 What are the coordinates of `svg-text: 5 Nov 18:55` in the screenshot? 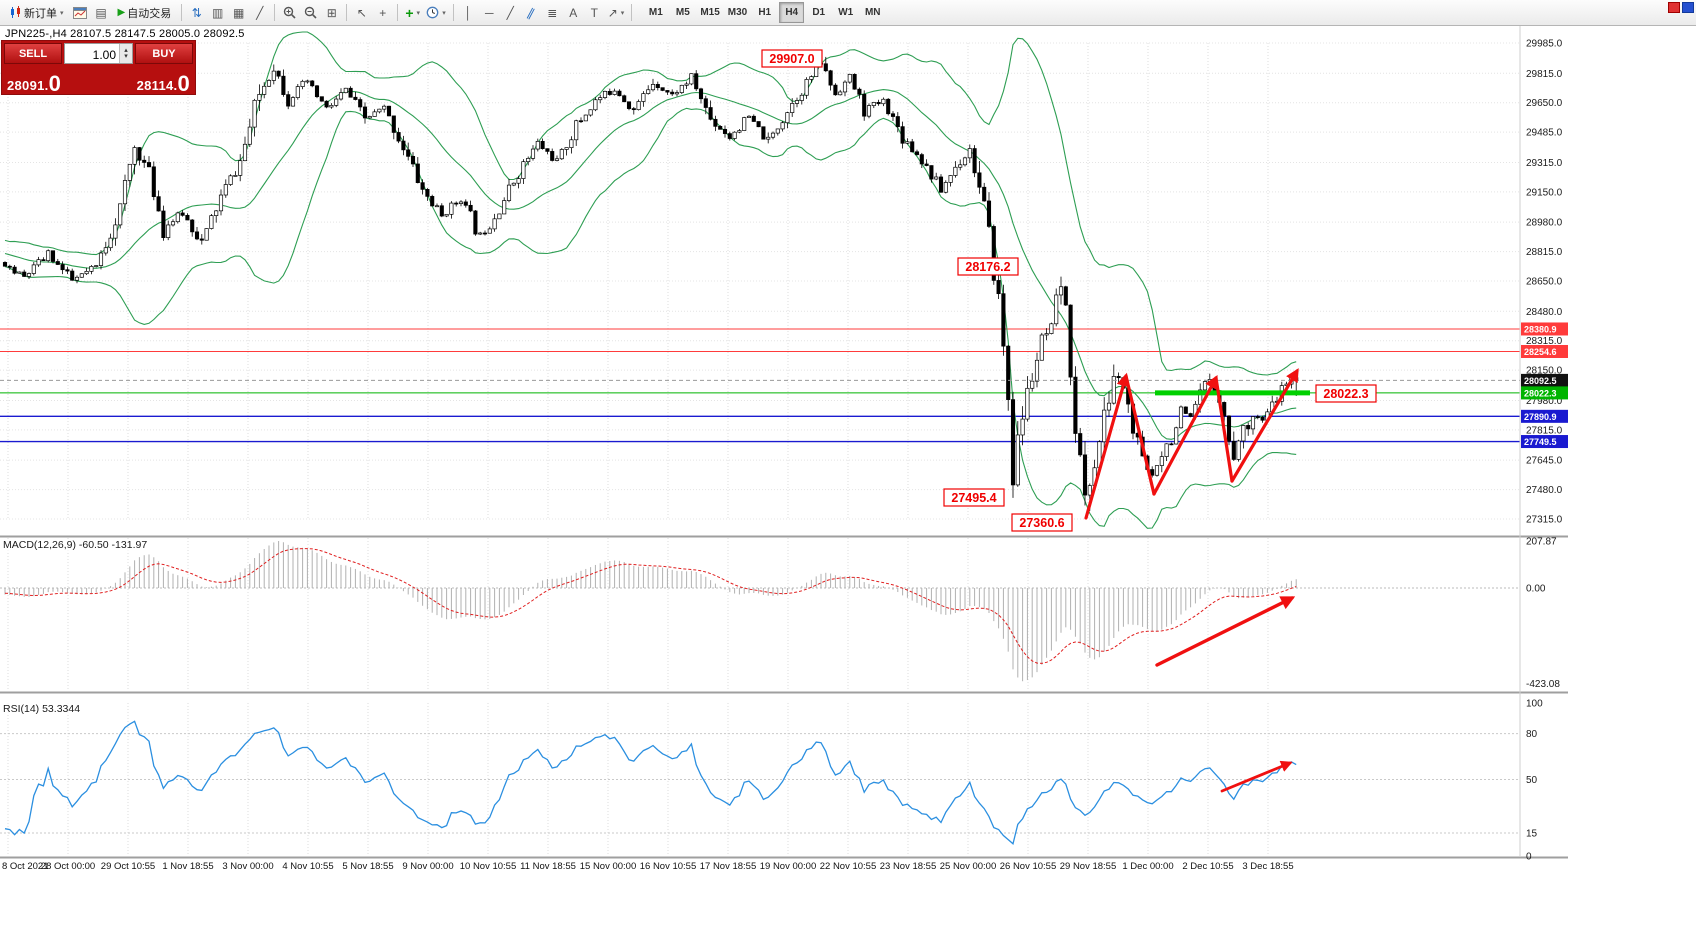 It's located at (367, 866).